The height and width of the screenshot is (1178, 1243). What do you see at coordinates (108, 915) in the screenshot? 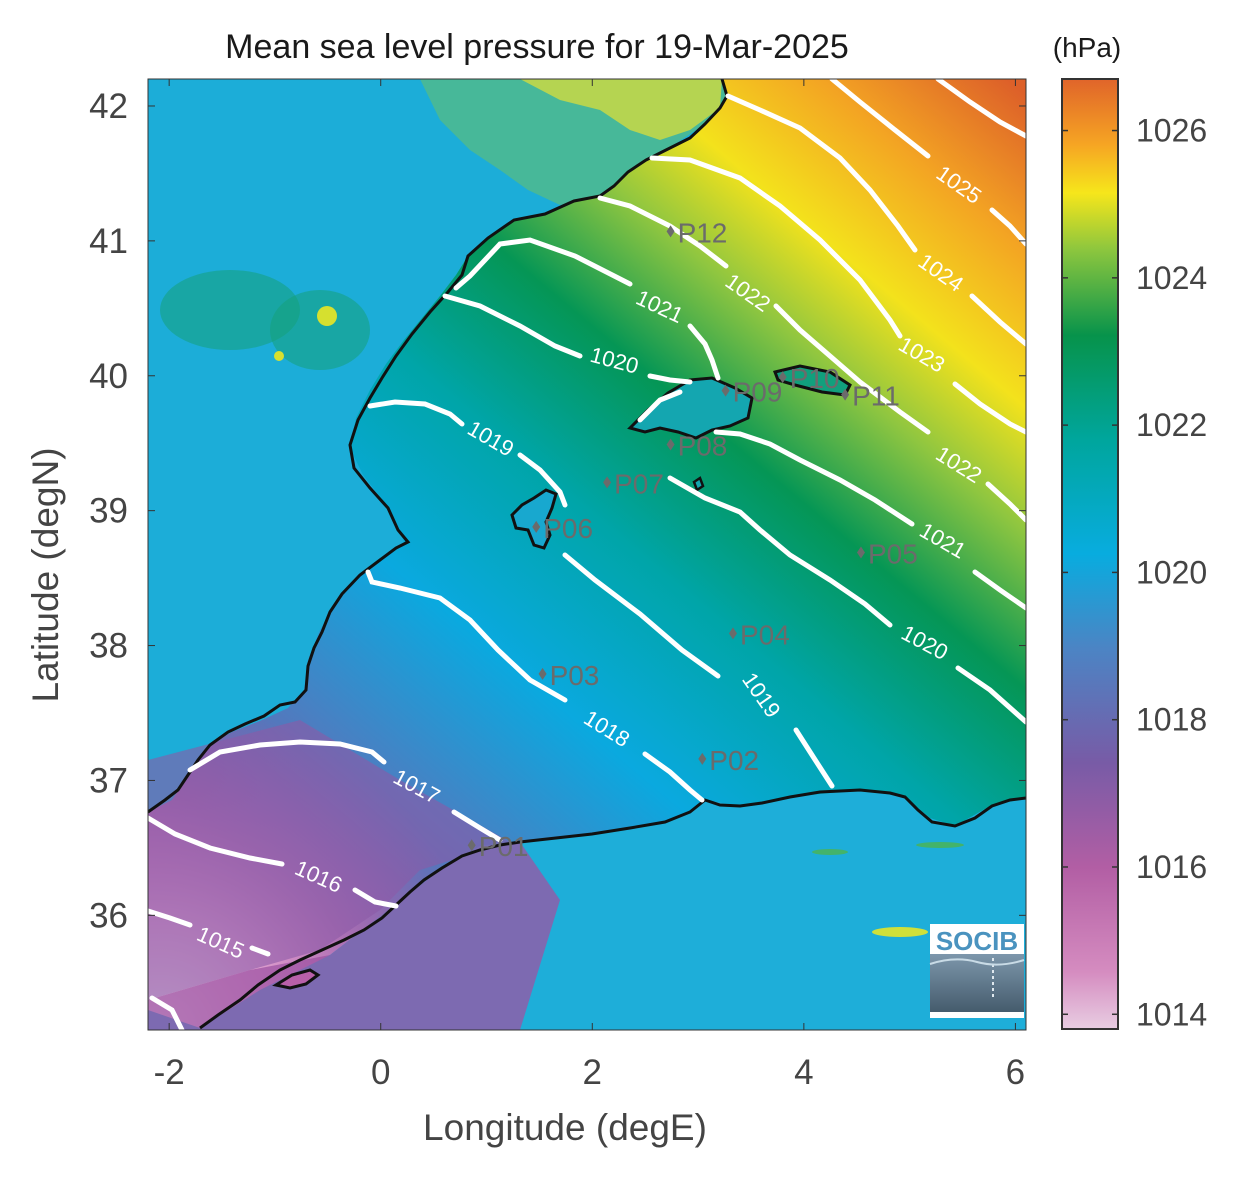
I see `y-tick-label: 36` at bounding box center [108, 915].